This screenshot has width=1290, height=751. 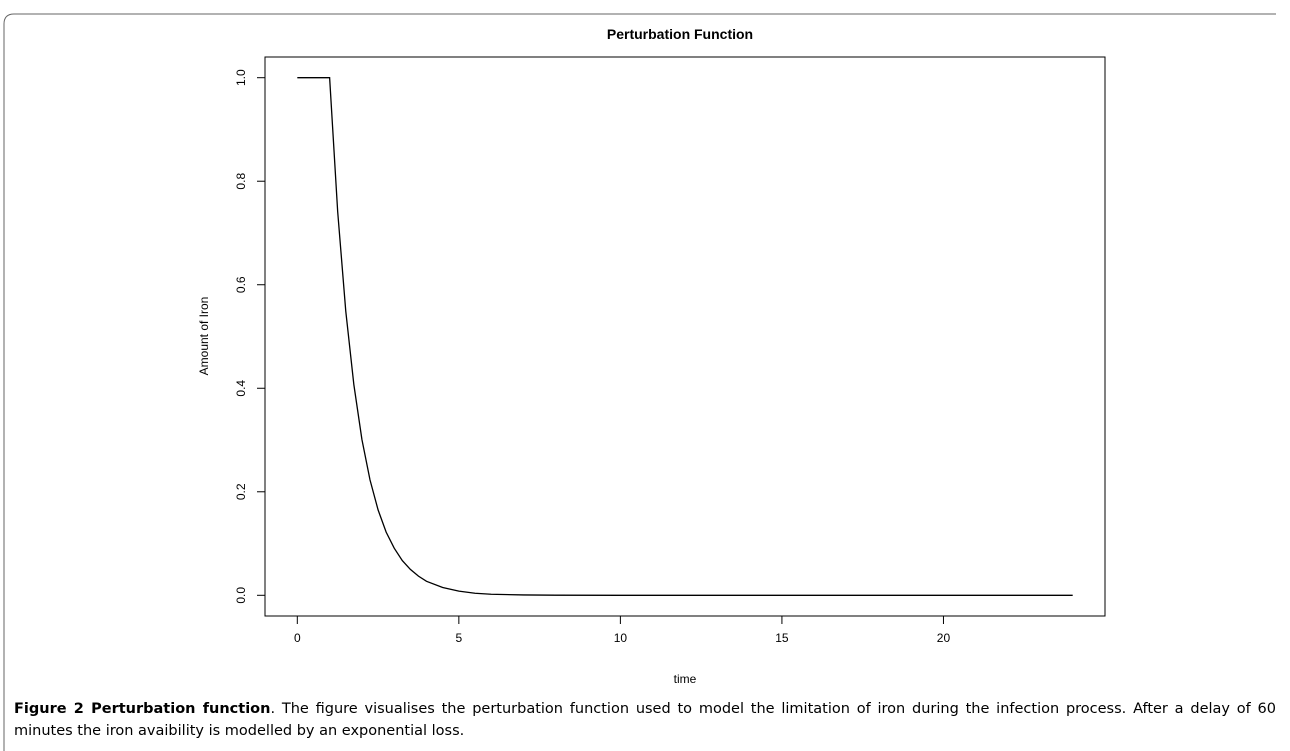 I want to click on x-tick-label: 0, so click(x=297, y=638).